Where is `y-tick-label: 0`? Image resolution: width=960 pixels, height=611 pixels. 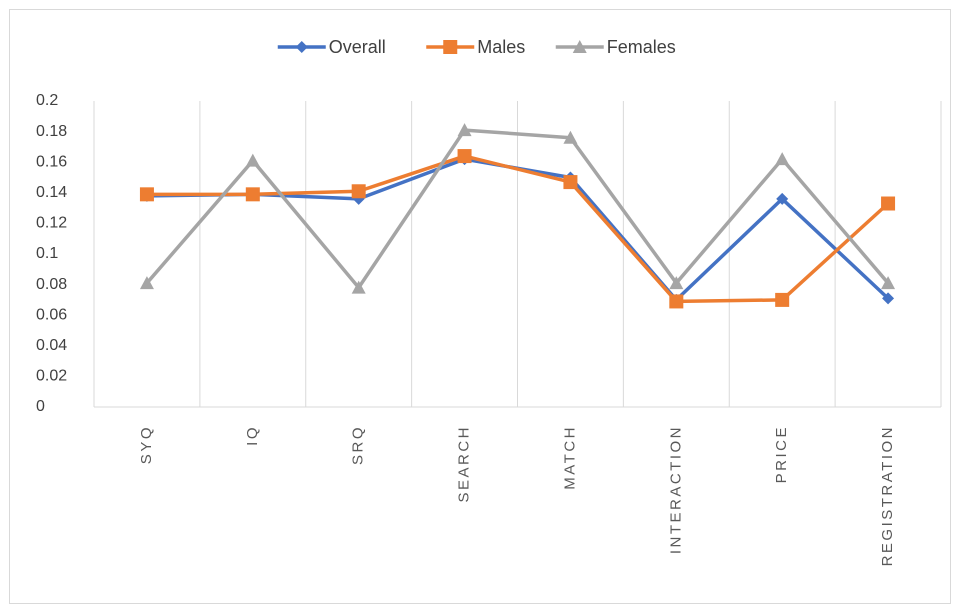 y-tick-label: 0 is located at coordinates (40, 406).